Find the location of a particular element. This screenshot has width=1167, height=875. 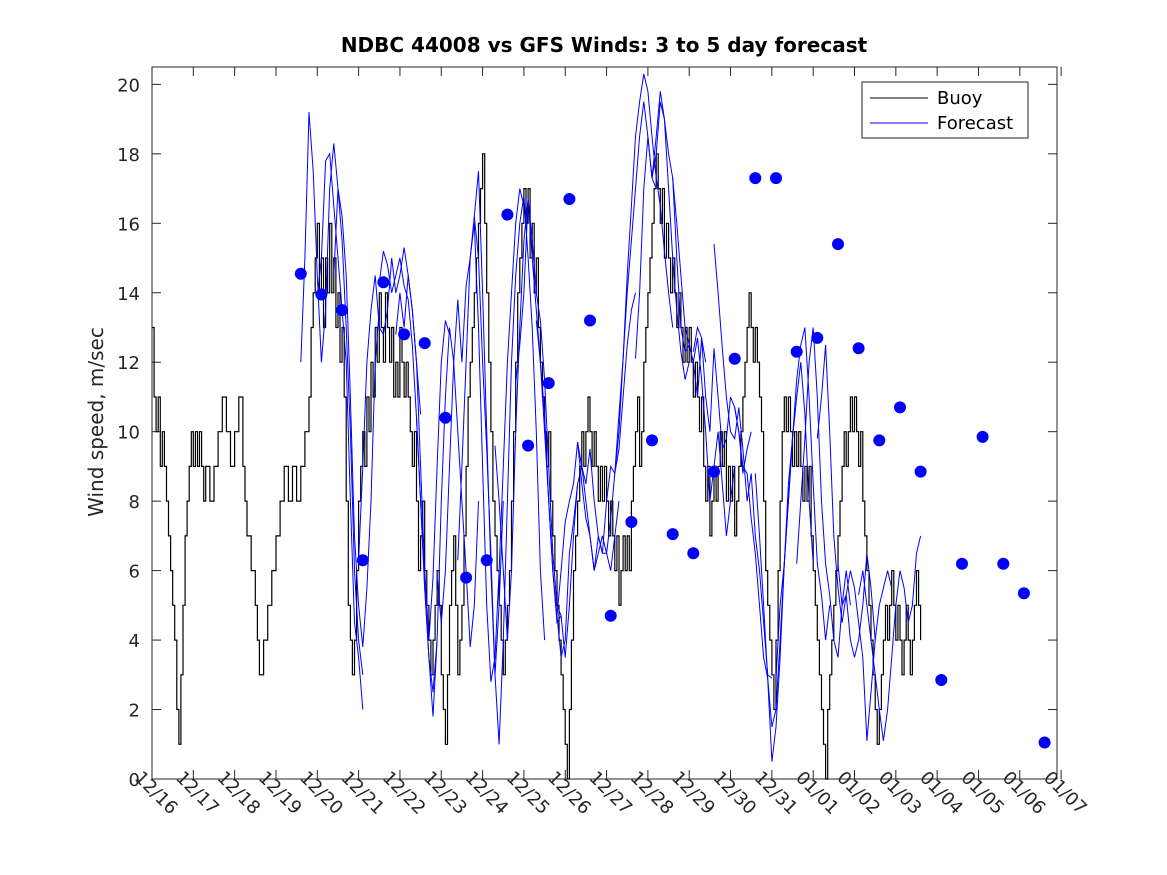

y-tick-label: 18 is located at coordinates (128, 155).